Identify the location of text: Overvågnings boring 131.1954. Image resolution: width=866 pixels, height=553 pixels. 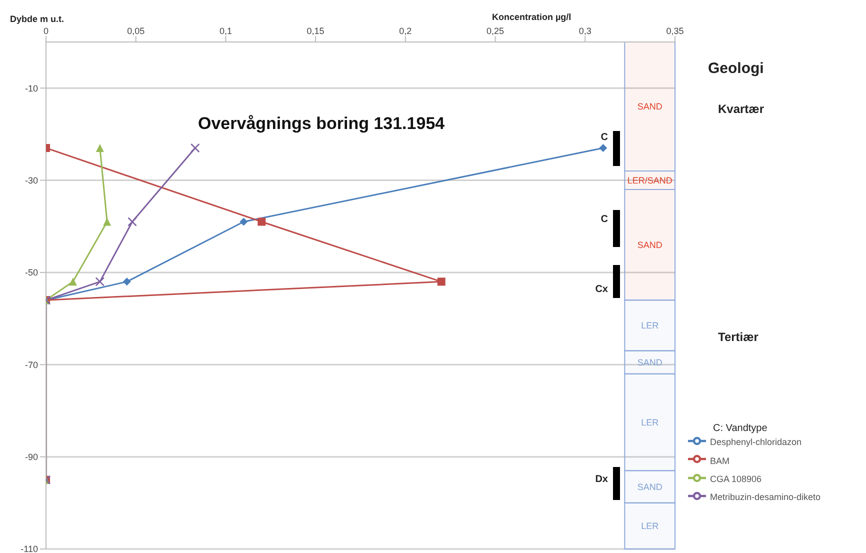
(321, 124).